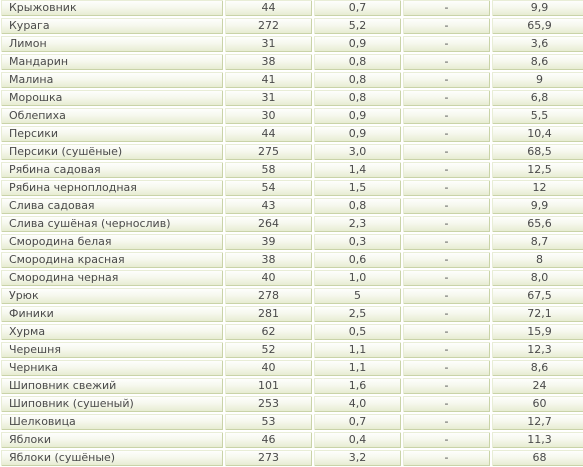 This screenshot has width=583, height=467. Describe the element at coordinates (268, 386) in the screenshot. I see `calories-cell: 101` at that location.